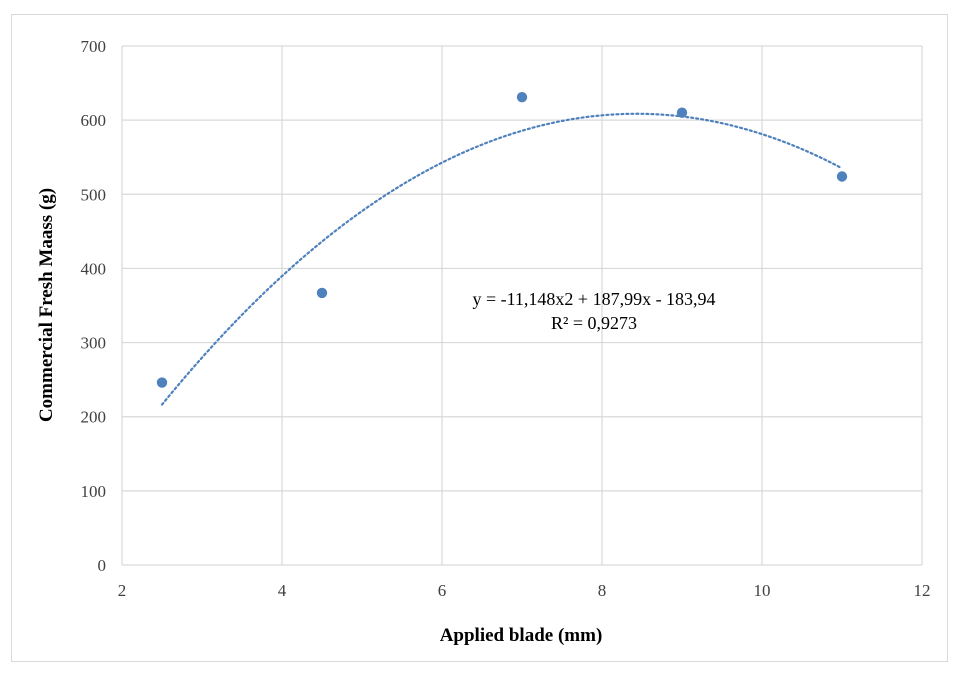 The height and width of the screenshot is (674, 959). Describe the element at coordinates (94, 194) in the screenshot. I see `y-tick-label-5: 500` at that location.